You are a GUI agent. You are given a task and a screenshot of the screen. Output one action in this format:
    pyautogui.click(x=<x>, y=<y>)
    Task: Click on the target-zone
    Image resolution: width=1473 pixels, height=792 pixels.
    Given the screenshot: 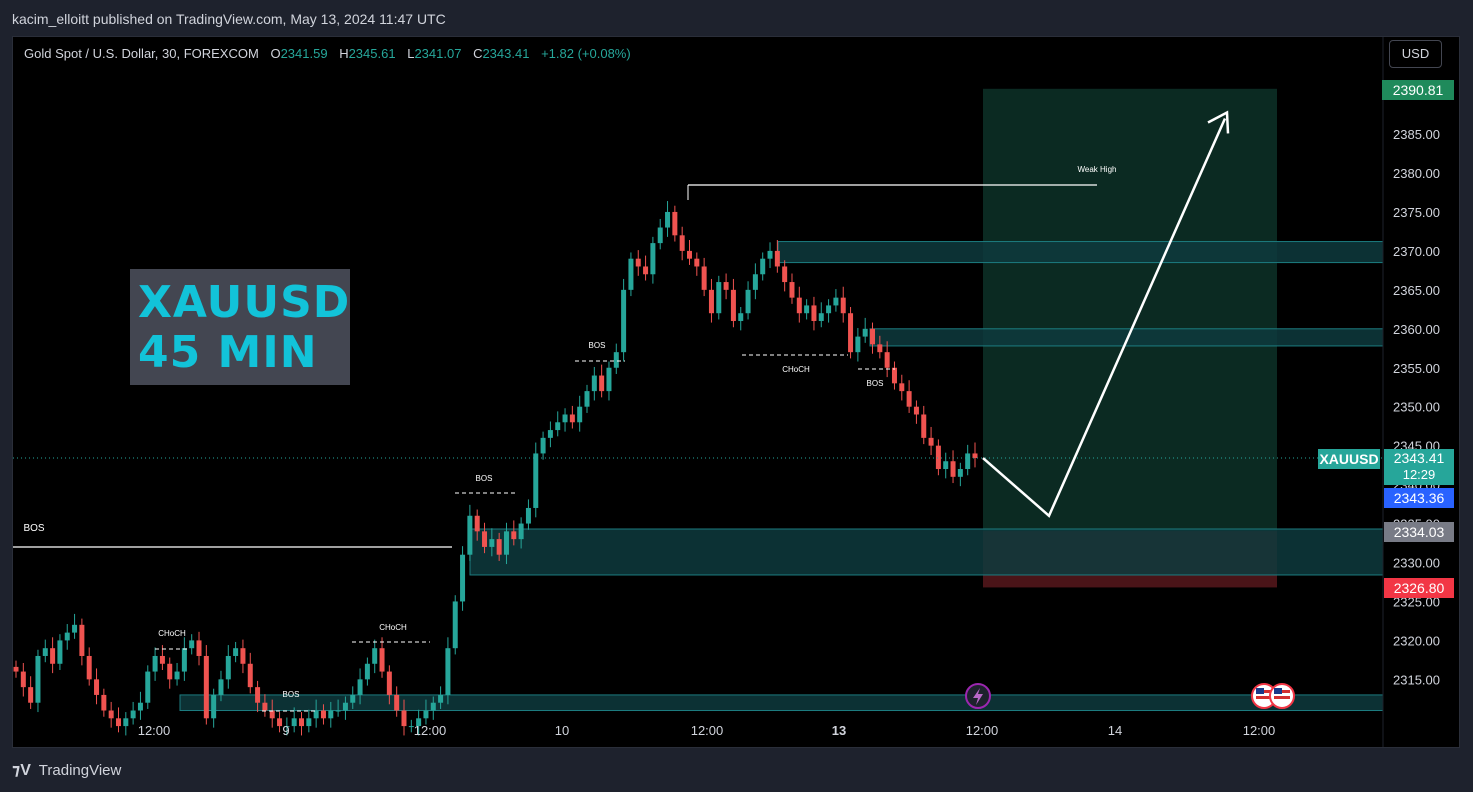 What is the action you would take?
    pyautogui.click(x=1130, y=310)
    